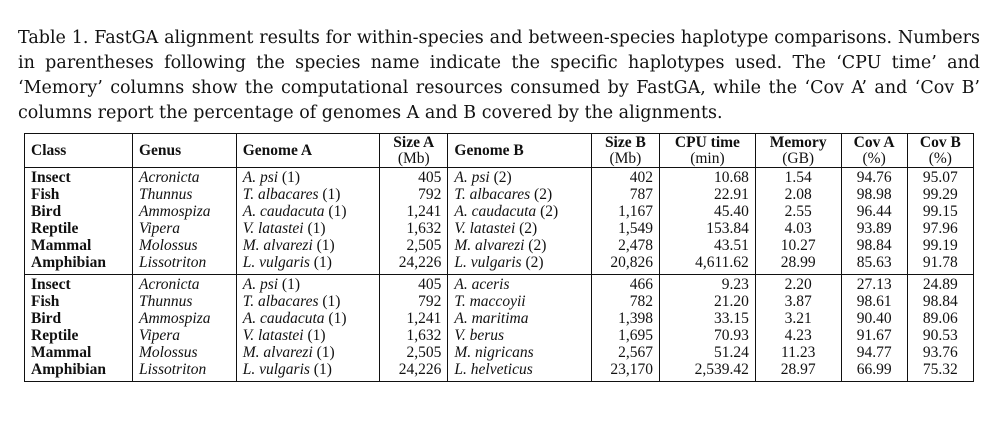 This screenshot has height=431, width=1000. I want to click on header-size-a: Size A (Mb), so click(414, 150).